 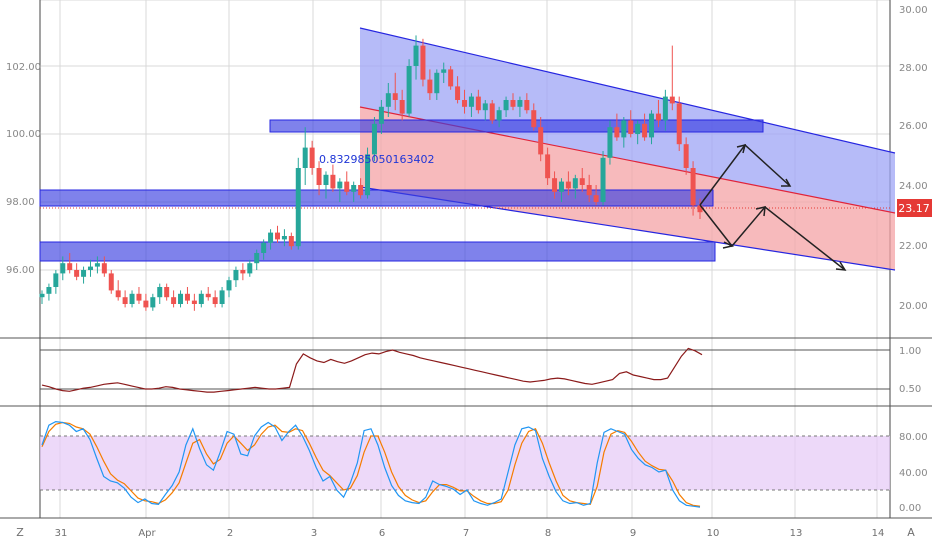 What do you see at coordinates (516, 126) in the screenshot?
I see `resistance-zone` at bounding box center [516, 126].